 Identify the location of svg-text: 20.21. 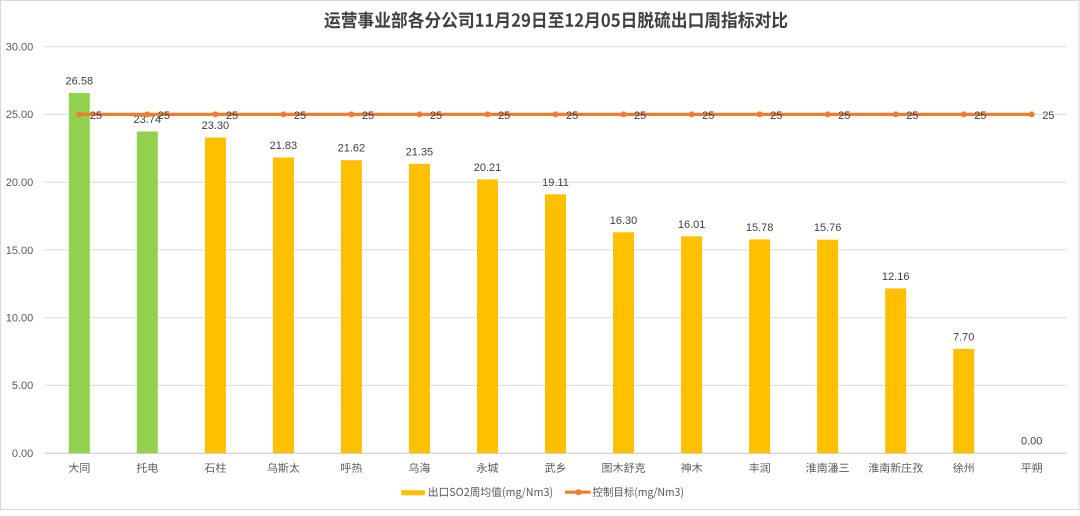
(488, 168).